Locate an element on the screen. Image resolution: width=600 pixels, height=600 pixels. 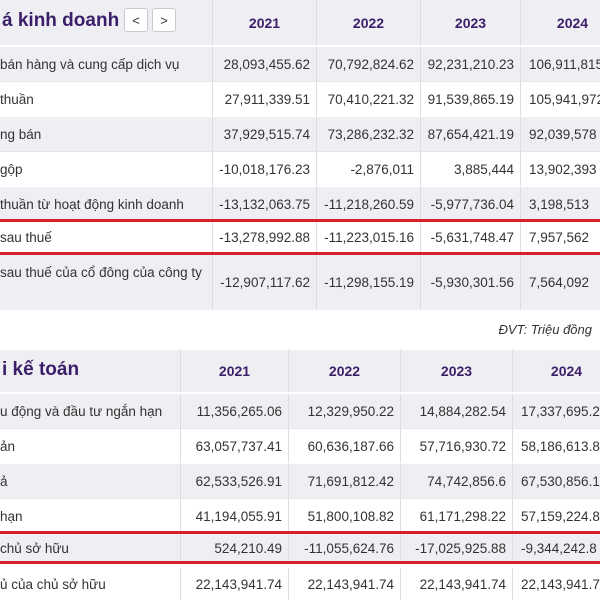
row-value: -11,298,155.19 is located at coordinates (368, 282).